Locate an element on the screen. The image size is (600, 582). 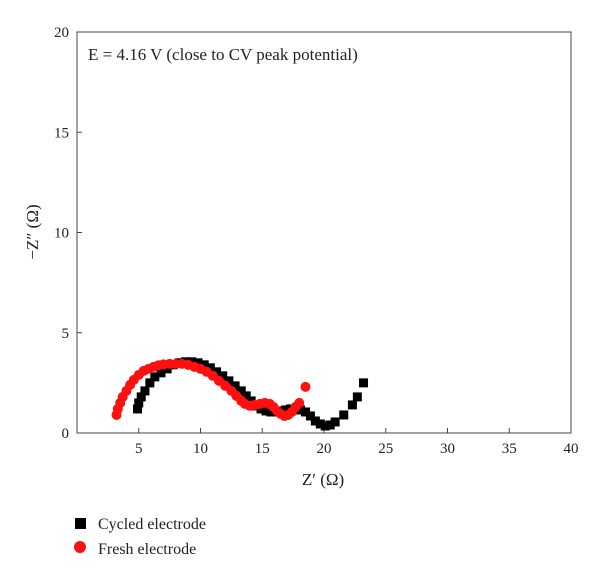
y-tick-label: 10 is located at coordinates (61, 234).